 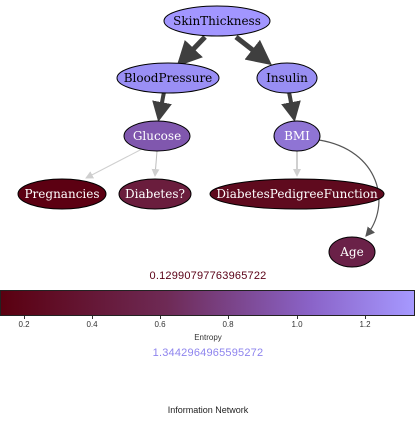 I want to click on colorbar-tick-label: 1.0, so click(x=297, y=324).